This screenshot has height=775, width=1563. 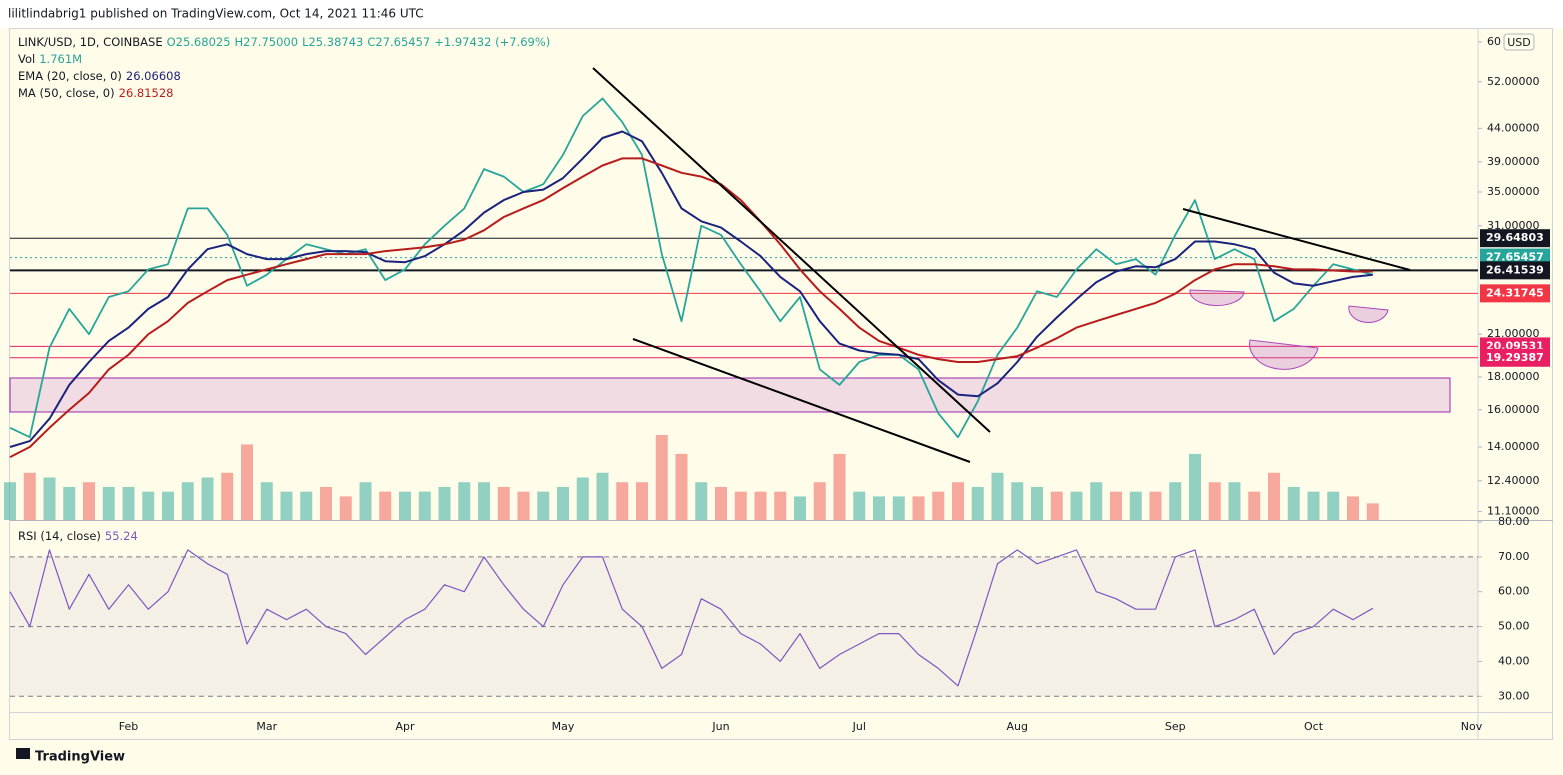 What do you see at coordinates (198, 42) in the screenshot?
I see `ohlc: O25.68025` at bounding box center [198, 42].